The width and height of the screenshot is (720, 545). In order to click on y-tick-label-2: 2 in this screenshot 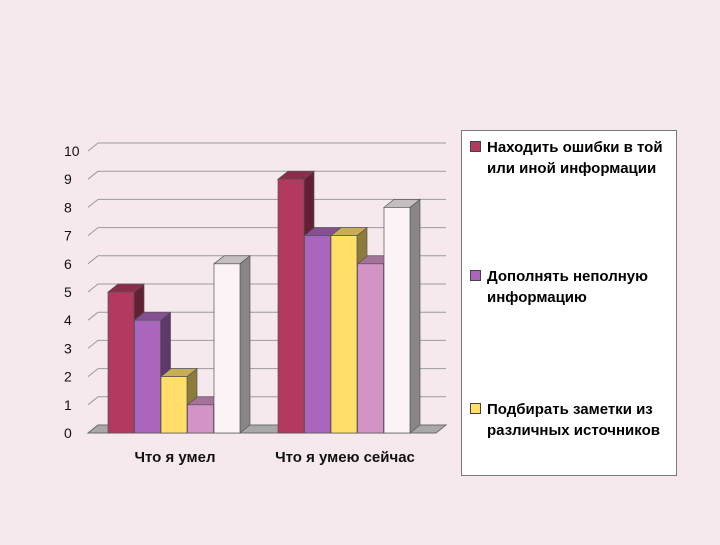, I will do `click(68, 377)`.